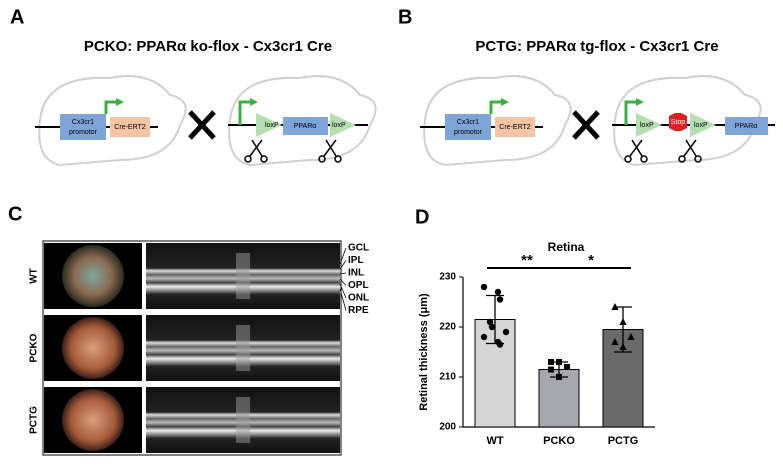 The height and width of the screenshot is (469, 783). I want to click on layer-label: GCL, so click(358, 248).